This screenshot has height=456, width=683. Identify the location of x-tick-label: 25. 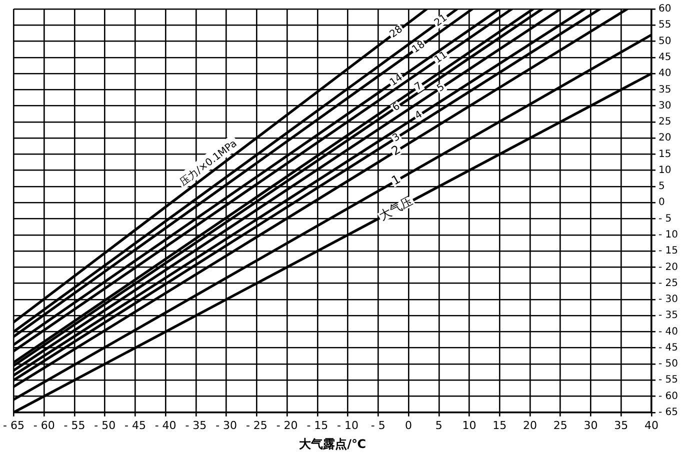
(560, 425).